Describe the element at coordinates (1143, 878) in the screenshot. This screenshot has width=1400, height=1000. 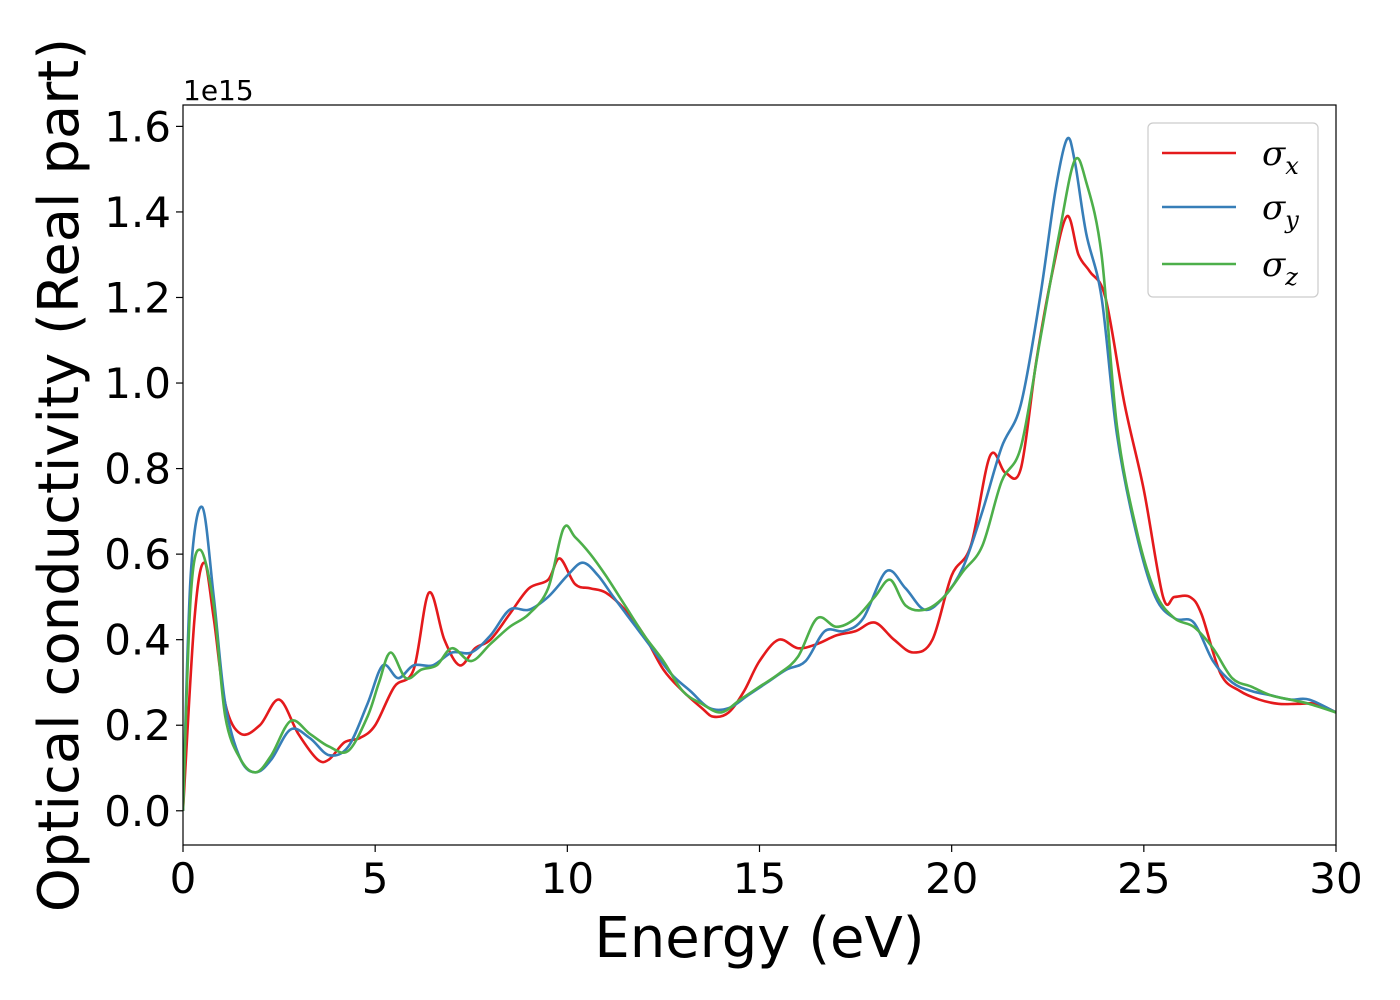
I see `x-tick-label: 25` at that location.